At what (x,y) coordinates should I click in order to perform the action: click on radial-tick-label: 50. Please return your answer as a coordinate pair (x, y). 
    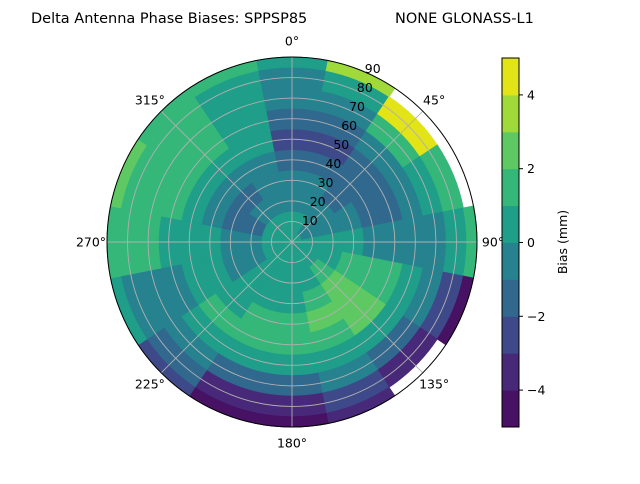
    Looking at the image, I should click on (341, 144).